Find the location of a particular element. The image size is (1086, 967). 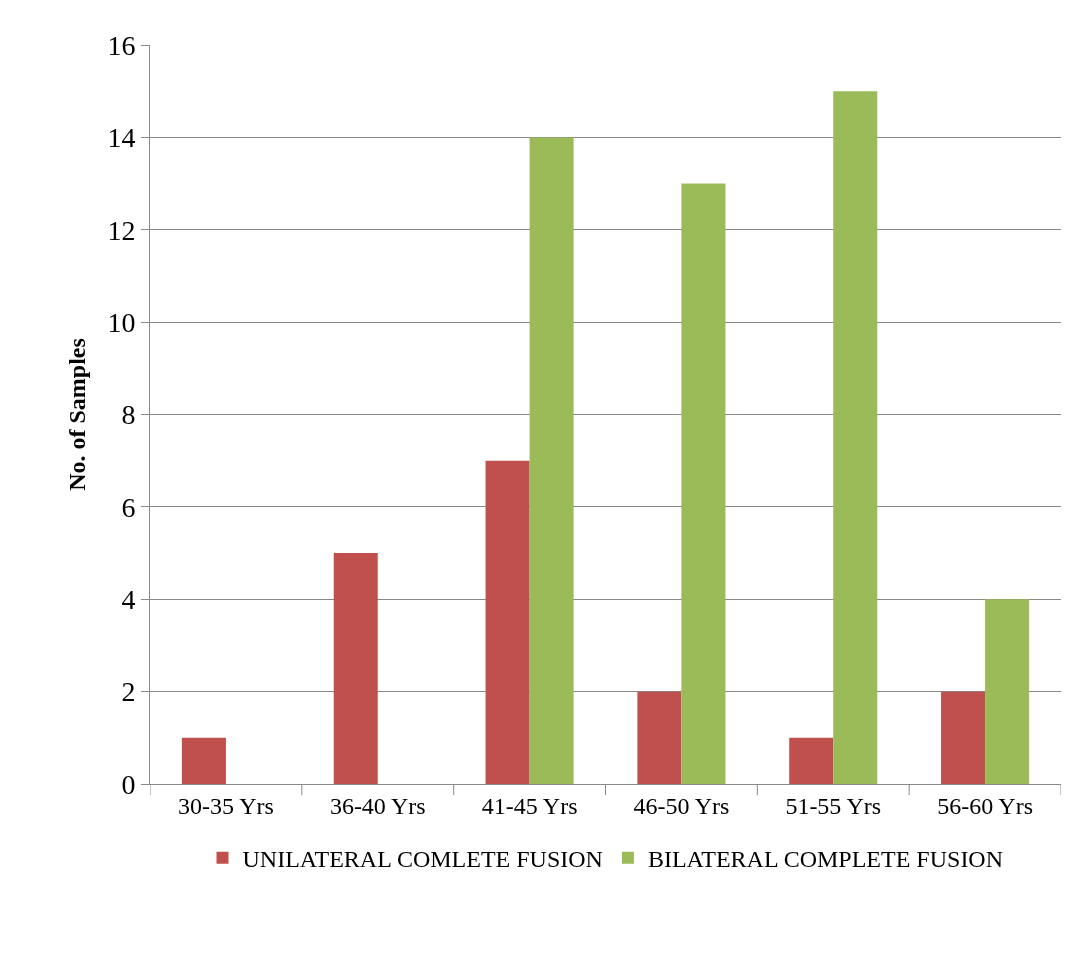

y-axis-title: No. of Samples is located at coordinates (76, 414).